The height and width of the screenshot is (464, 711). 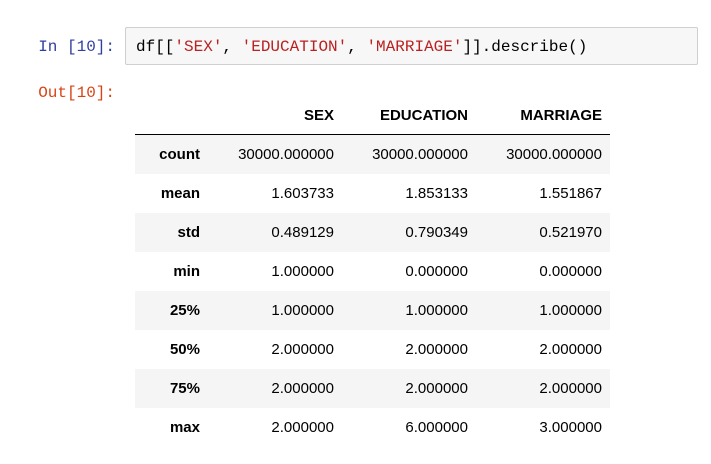 I want to click on table-cell: 3.000000, so click(x=570, y=427).